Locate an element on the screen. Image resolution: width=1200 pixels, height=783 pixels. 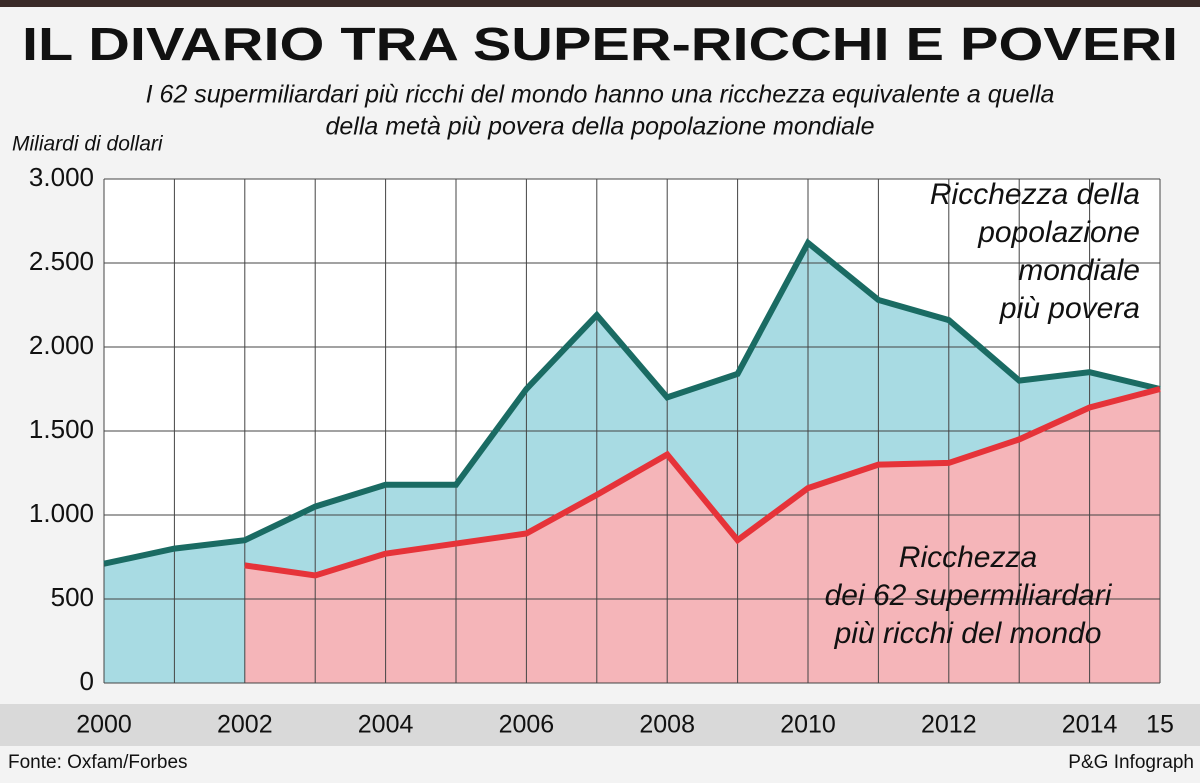
x-tick-label: 2002 is located at coordinates (245, 725).